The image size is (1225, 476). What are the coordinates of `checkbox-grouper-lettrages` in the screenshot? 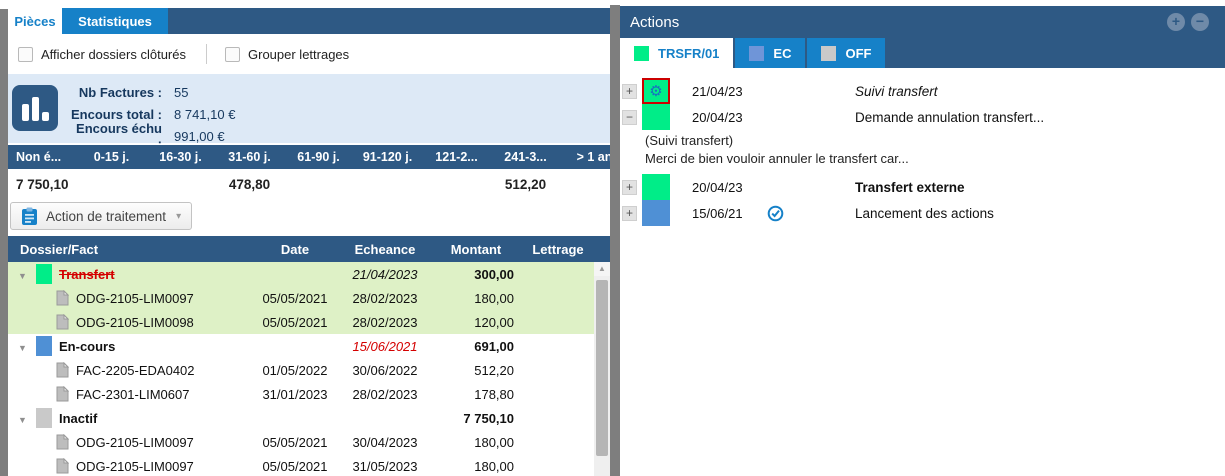 It's located at (232, 54).